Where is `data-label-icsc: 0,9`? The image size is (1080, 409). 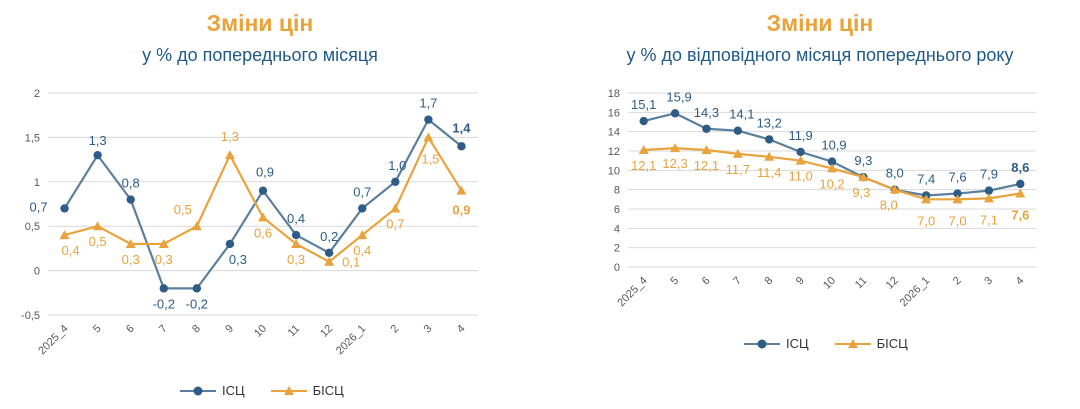
data-label-icsc: 0,9 is located at coordinates (265, 172).